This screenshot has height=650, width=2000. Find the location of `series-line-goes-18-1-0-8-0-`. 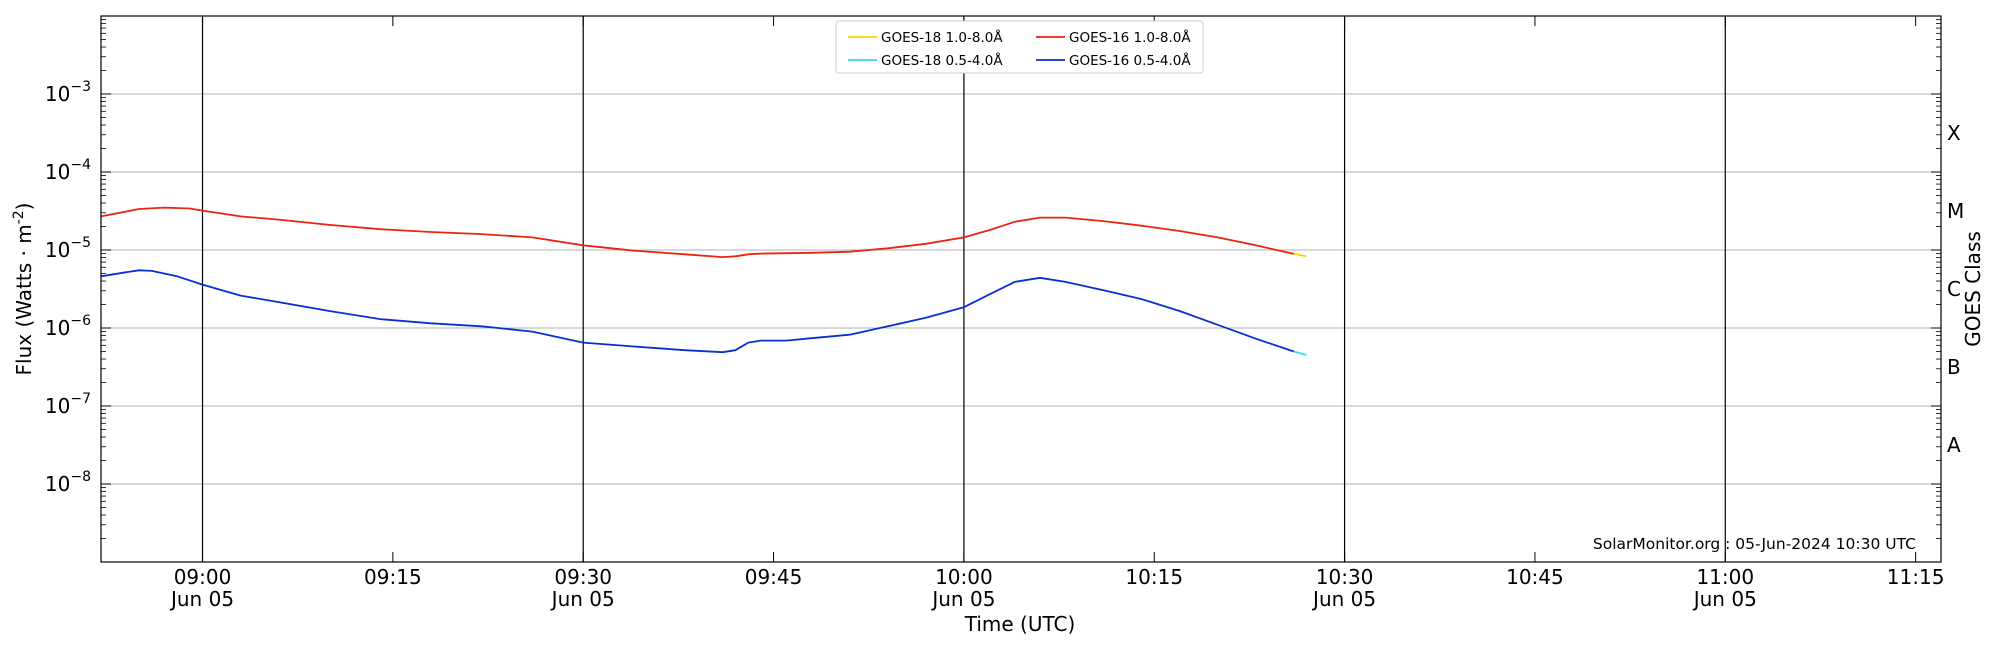

series-line-goes-18-1-0-8-0- is located at coordinates (1300, 255).